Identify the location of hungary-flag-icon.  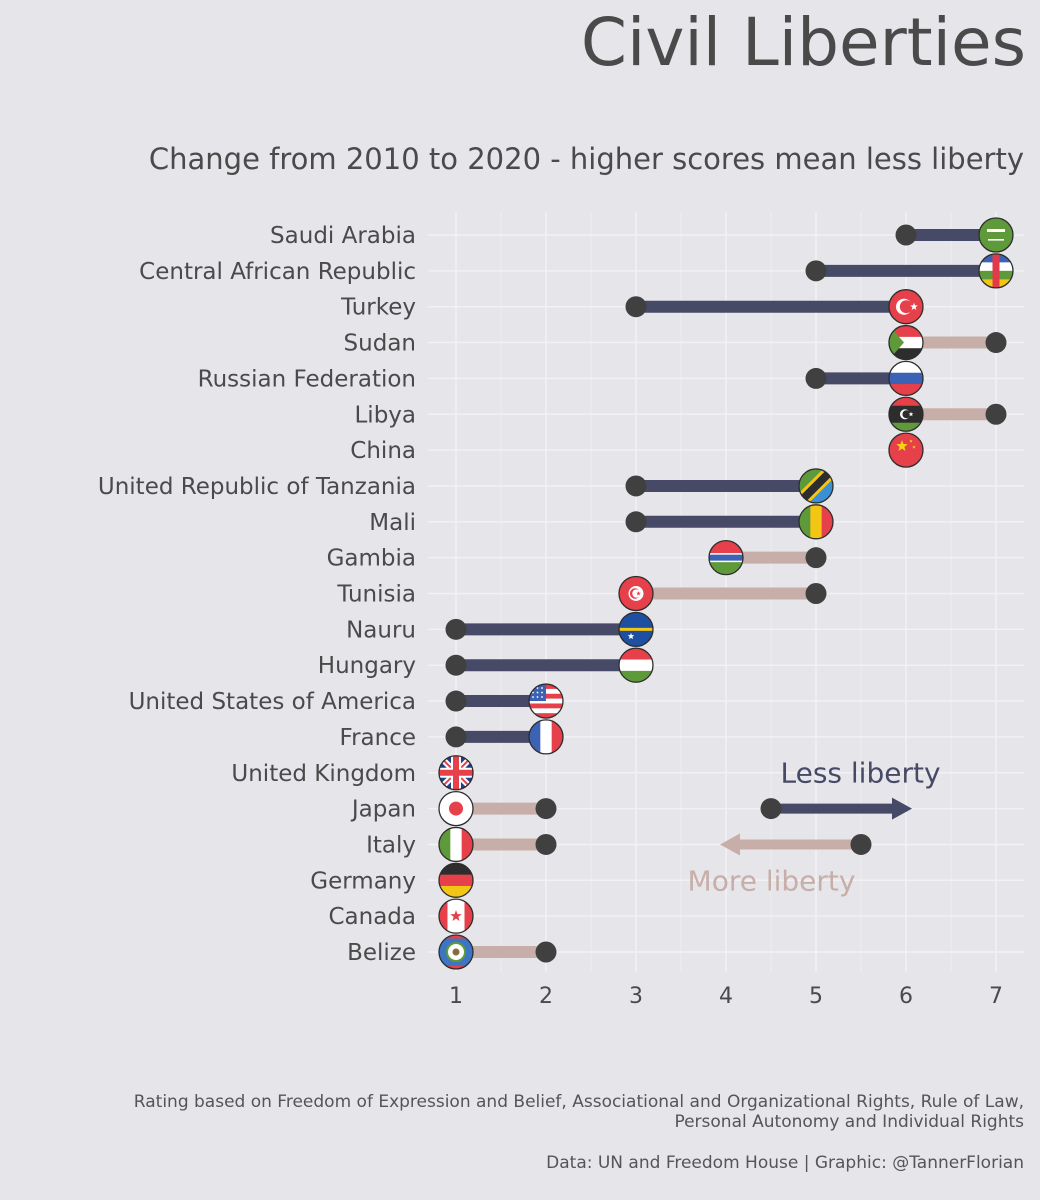
(636, 665).